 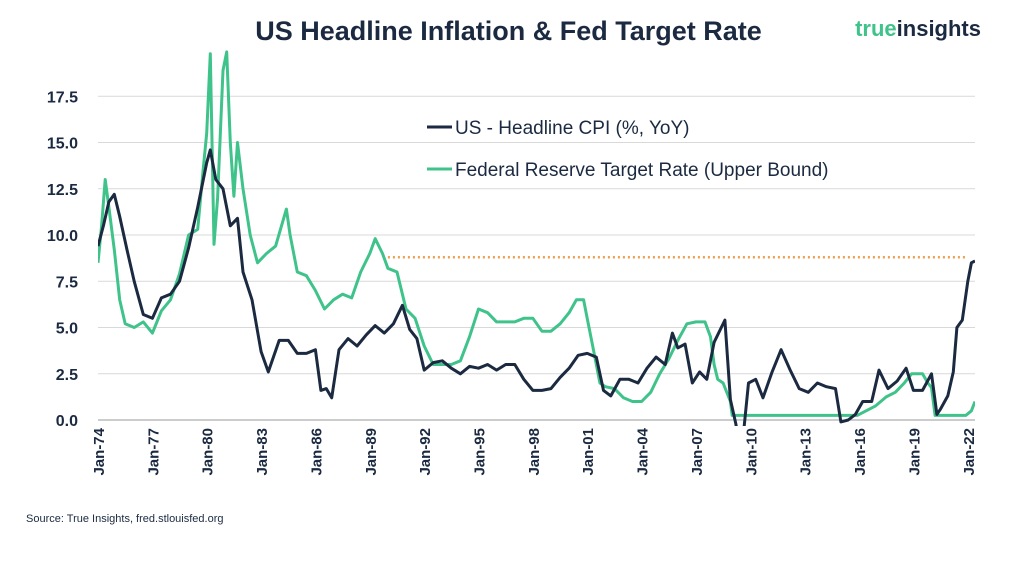 I want to click on legend-item-cpi-label: US - Headline CPI (%, YoY), so click(x=572, y=128).